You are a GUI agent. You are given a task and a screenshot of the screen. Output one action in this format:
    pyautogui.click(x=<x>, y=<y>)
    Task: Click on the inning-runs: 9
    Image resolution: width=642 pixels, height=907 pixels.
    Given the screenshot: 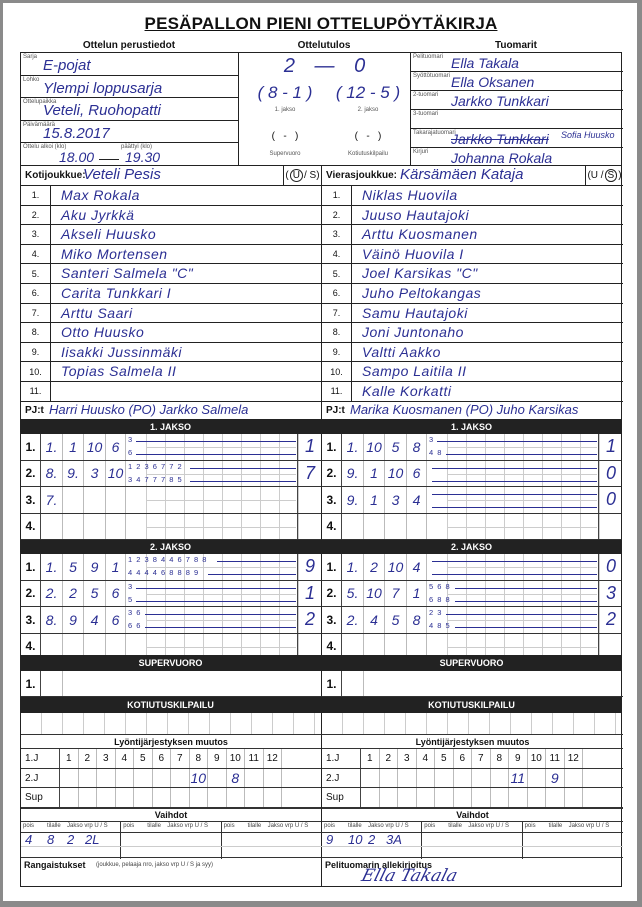 What is the action you would take?
    pyautogui.click(x=309, y=567)
    